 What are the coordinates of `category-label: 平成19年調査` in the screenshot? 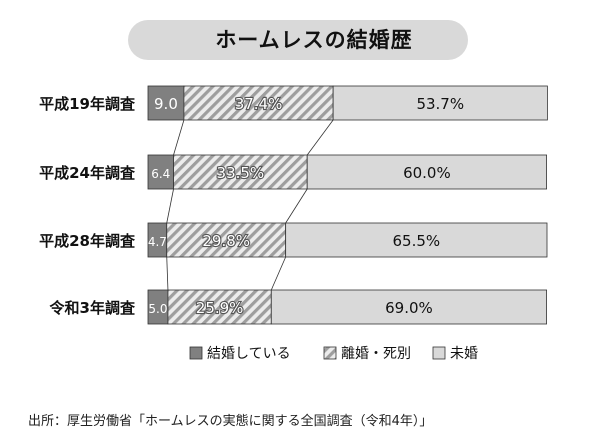 It's located at (87, 104).